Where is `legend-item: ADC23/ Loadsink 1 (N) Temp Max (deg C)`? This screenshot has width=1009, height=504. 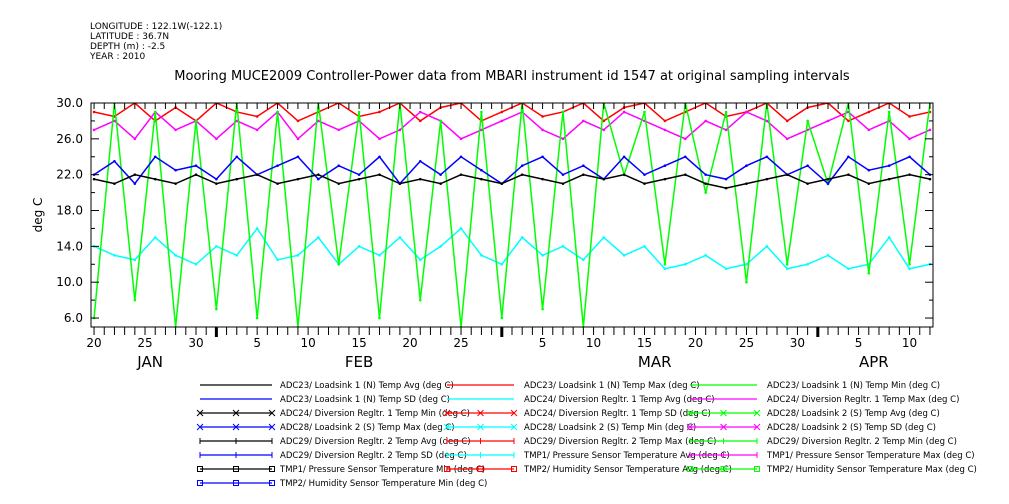 legend-item: ADC23/ Loadsink 1 (N) Temp Max (deg C) is located at coordinates (573, 386).